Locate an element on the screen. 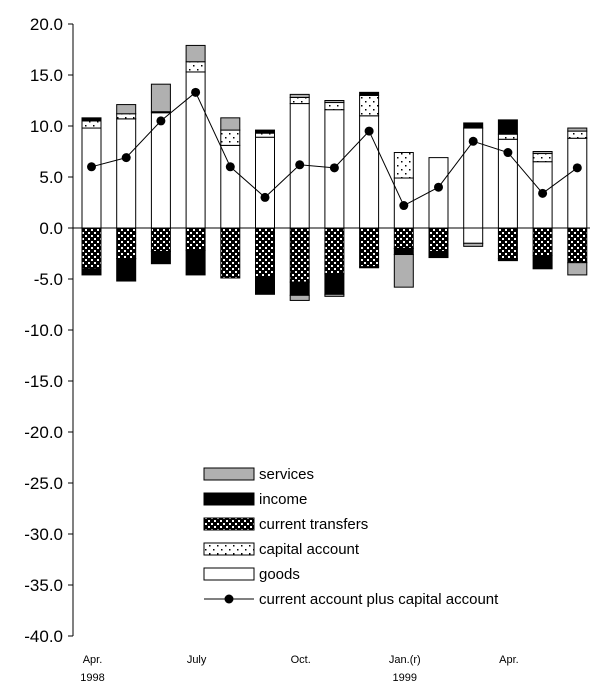 The height and width of the screenshot is (684, 591). legend-label-transfers: current transfers is located at coordinates (313, 524).